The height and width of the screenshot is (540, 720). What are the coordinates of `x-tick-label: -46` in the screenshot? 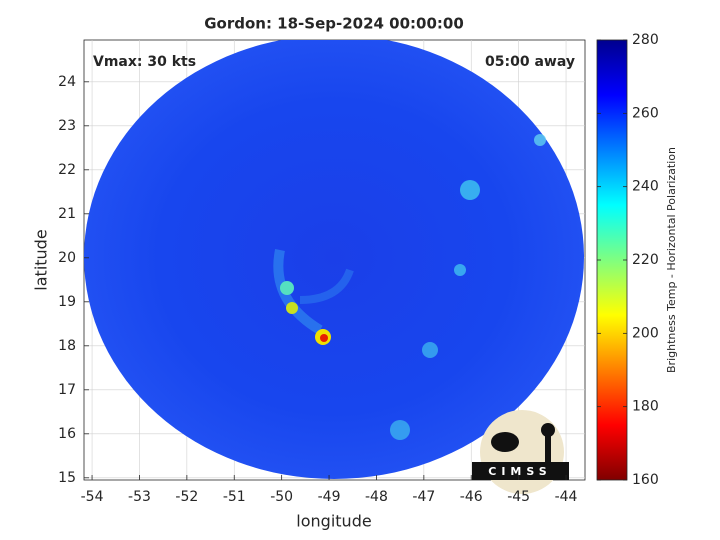 It's located at (471, 497).